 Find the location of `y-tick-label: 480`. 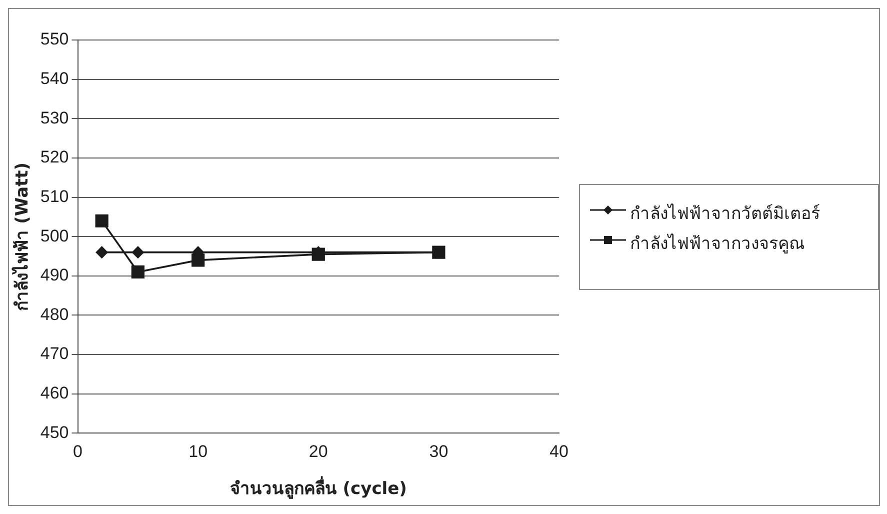

y-tick-label: 480 is located at coordinates (54, 314).